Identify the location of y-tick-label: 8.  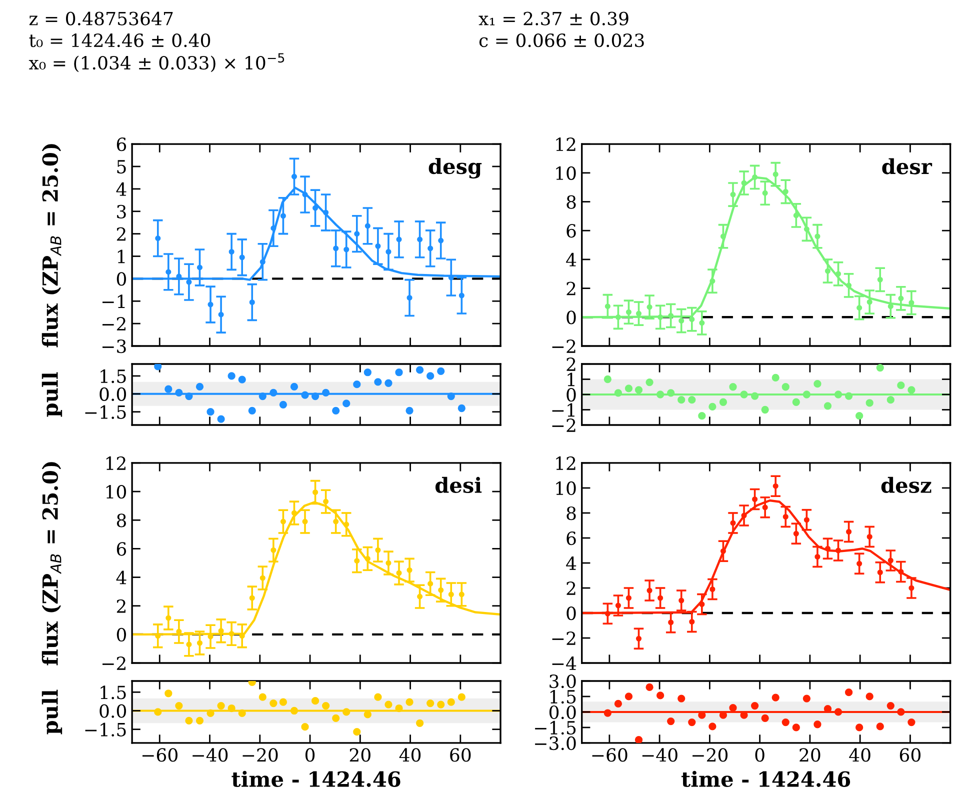
(121, 521).